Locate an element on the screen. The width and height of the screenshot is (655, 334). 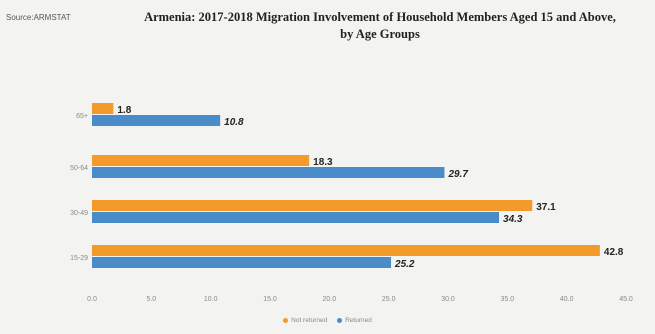
x-tick-label: 5.0 is located at coordinates (151, 299).